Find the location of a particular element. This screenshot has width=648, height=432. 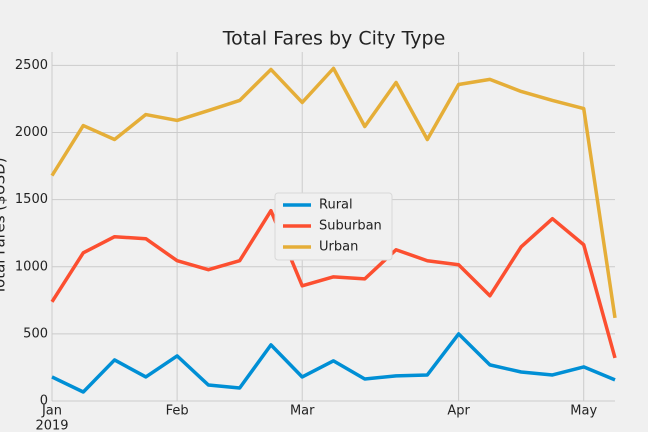

x-tick-label: Apr is located at coordinates (458, 411).